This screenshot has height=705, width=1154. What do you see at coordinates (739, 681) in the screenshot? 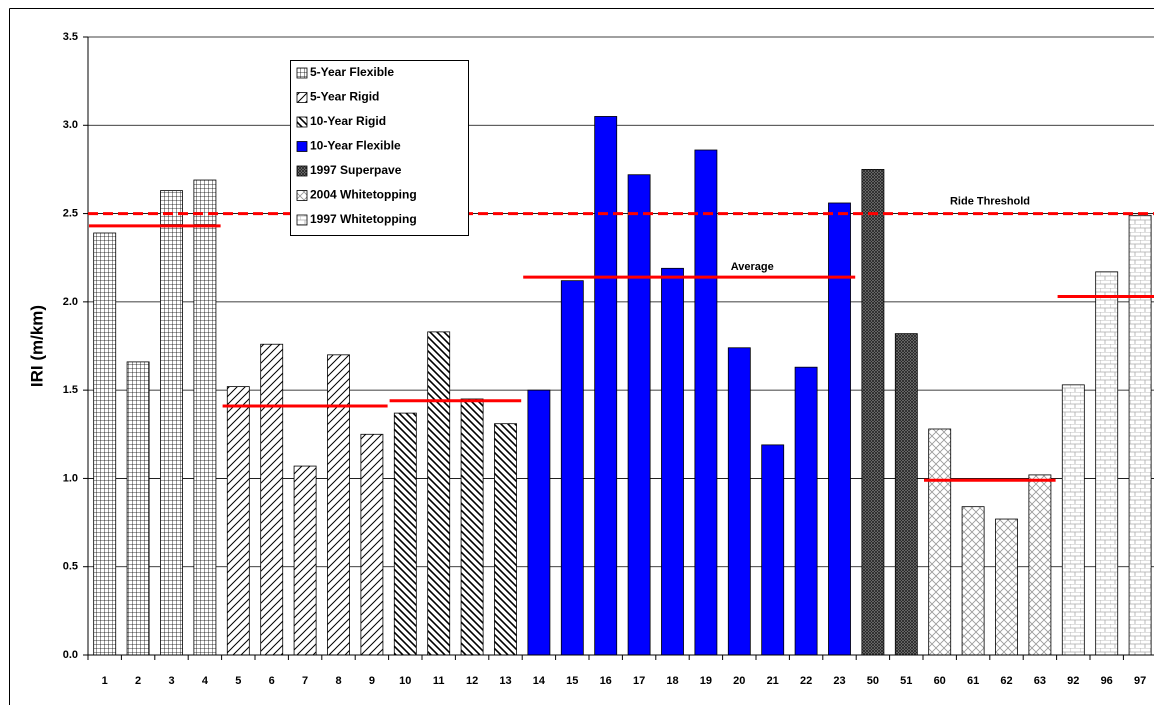
I see `x-tick-label: 20` at bounding box center [739, 681].